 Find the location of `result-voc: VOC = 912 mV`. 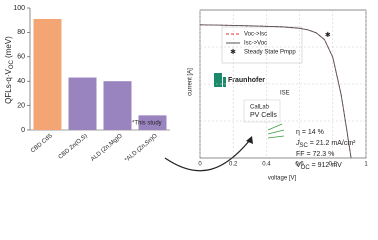

result-voc: VOC = 912 mV is located at coordinates (319, 166).